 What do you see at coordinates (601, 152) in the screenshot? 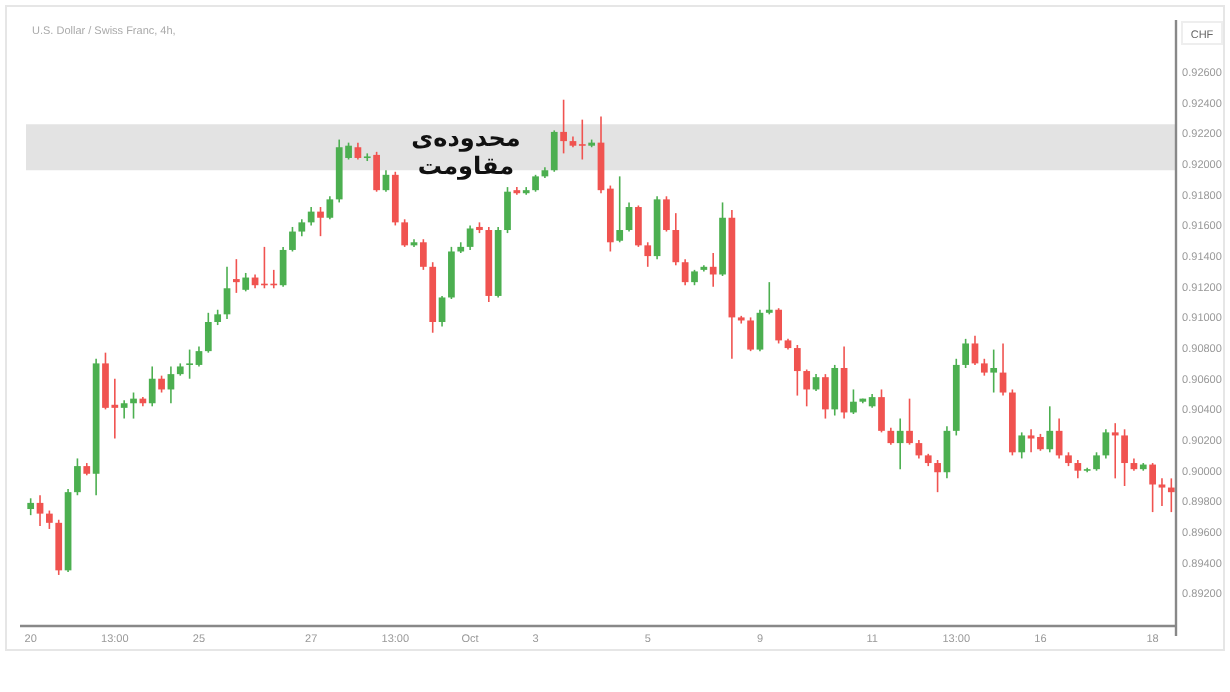
I see `band: محدوده‌ی مقاومت` at bounding box center [601, 152].